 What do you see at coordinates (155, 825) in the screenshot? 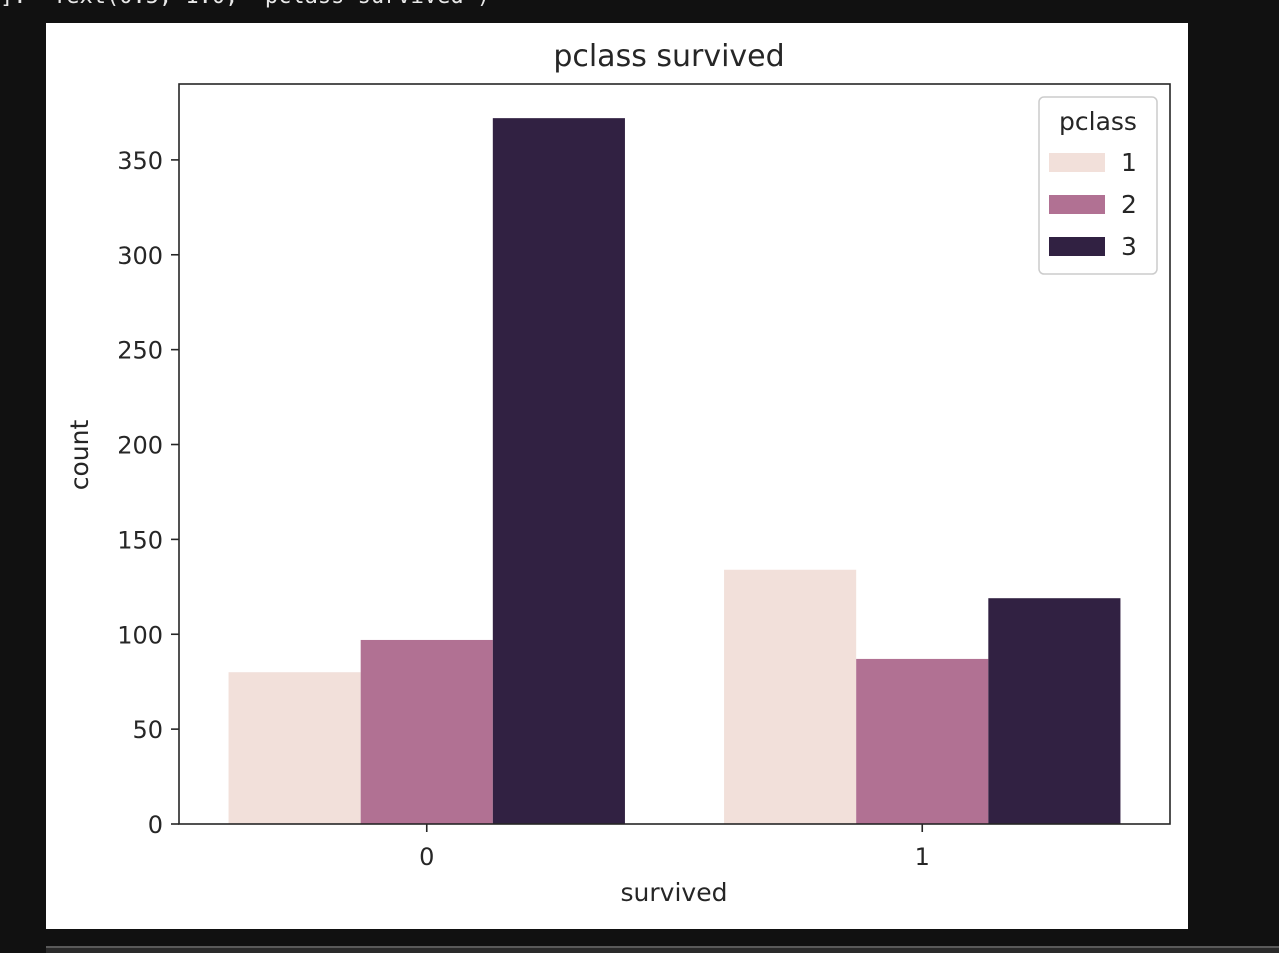
I see `y-tick-label: 0` at bounding box center [155, 825].